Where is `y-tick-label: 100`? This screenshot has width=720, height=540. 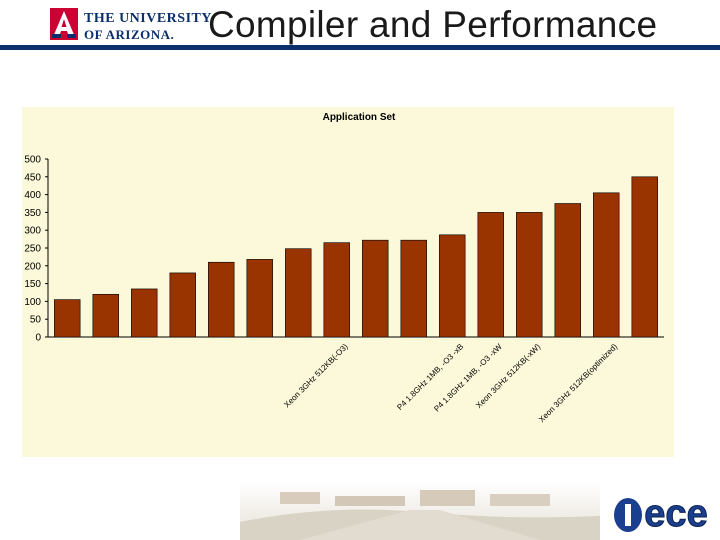 y-tick-label: 100 is located at coordinates (32, 302).